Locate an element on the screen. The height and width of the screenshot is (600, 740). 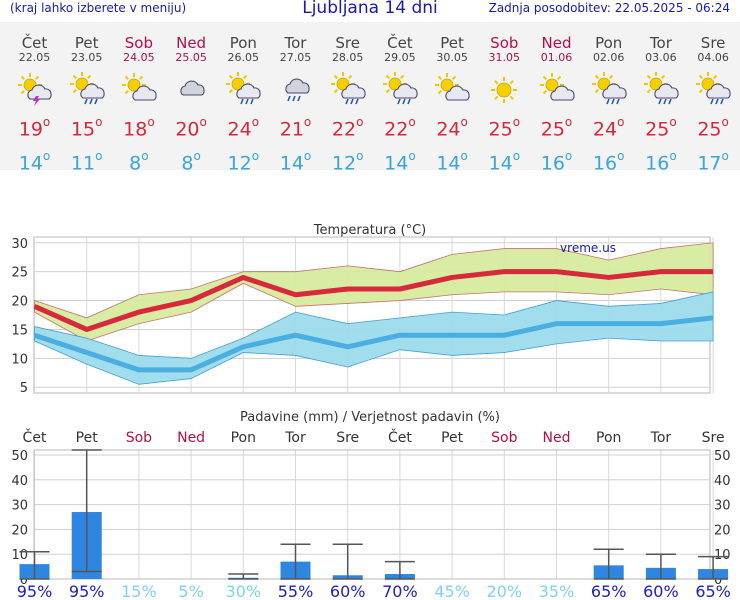
day-column: Sob 24.05 18o 8o is located at coordinates (139, 98).